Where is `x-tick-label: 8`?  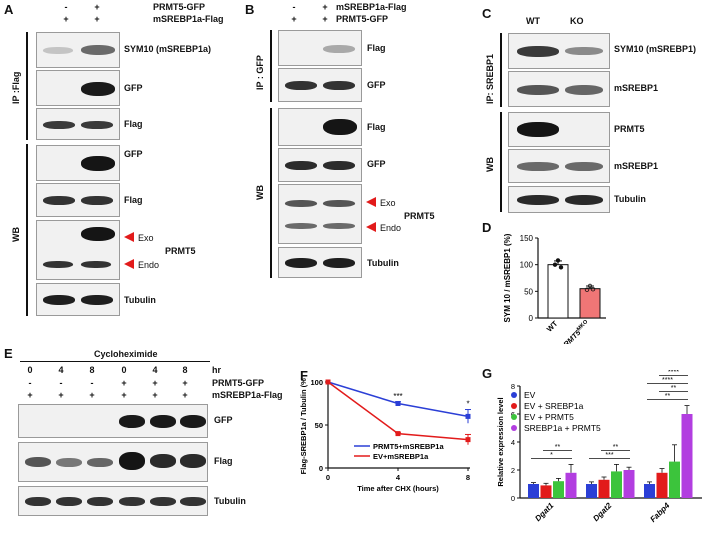
x-tick-label: 8 is located at coordinates (468, 477).